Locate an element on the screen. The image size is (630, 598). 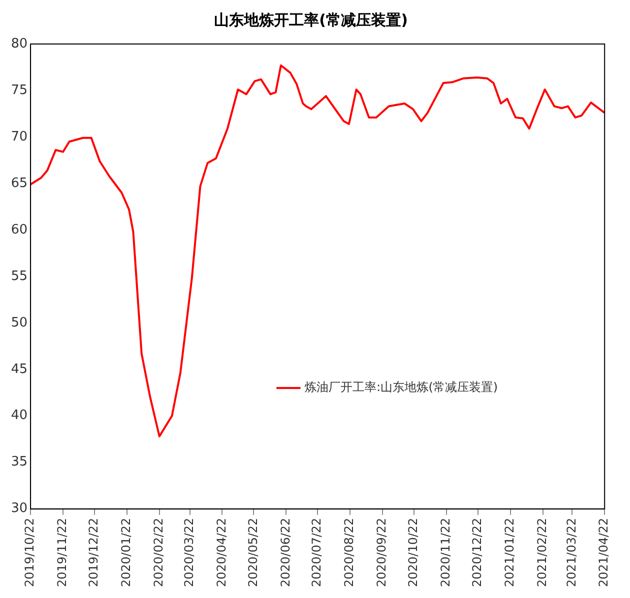
x-tick-label: 2019/10/22 is located at coordinates (29, 553).